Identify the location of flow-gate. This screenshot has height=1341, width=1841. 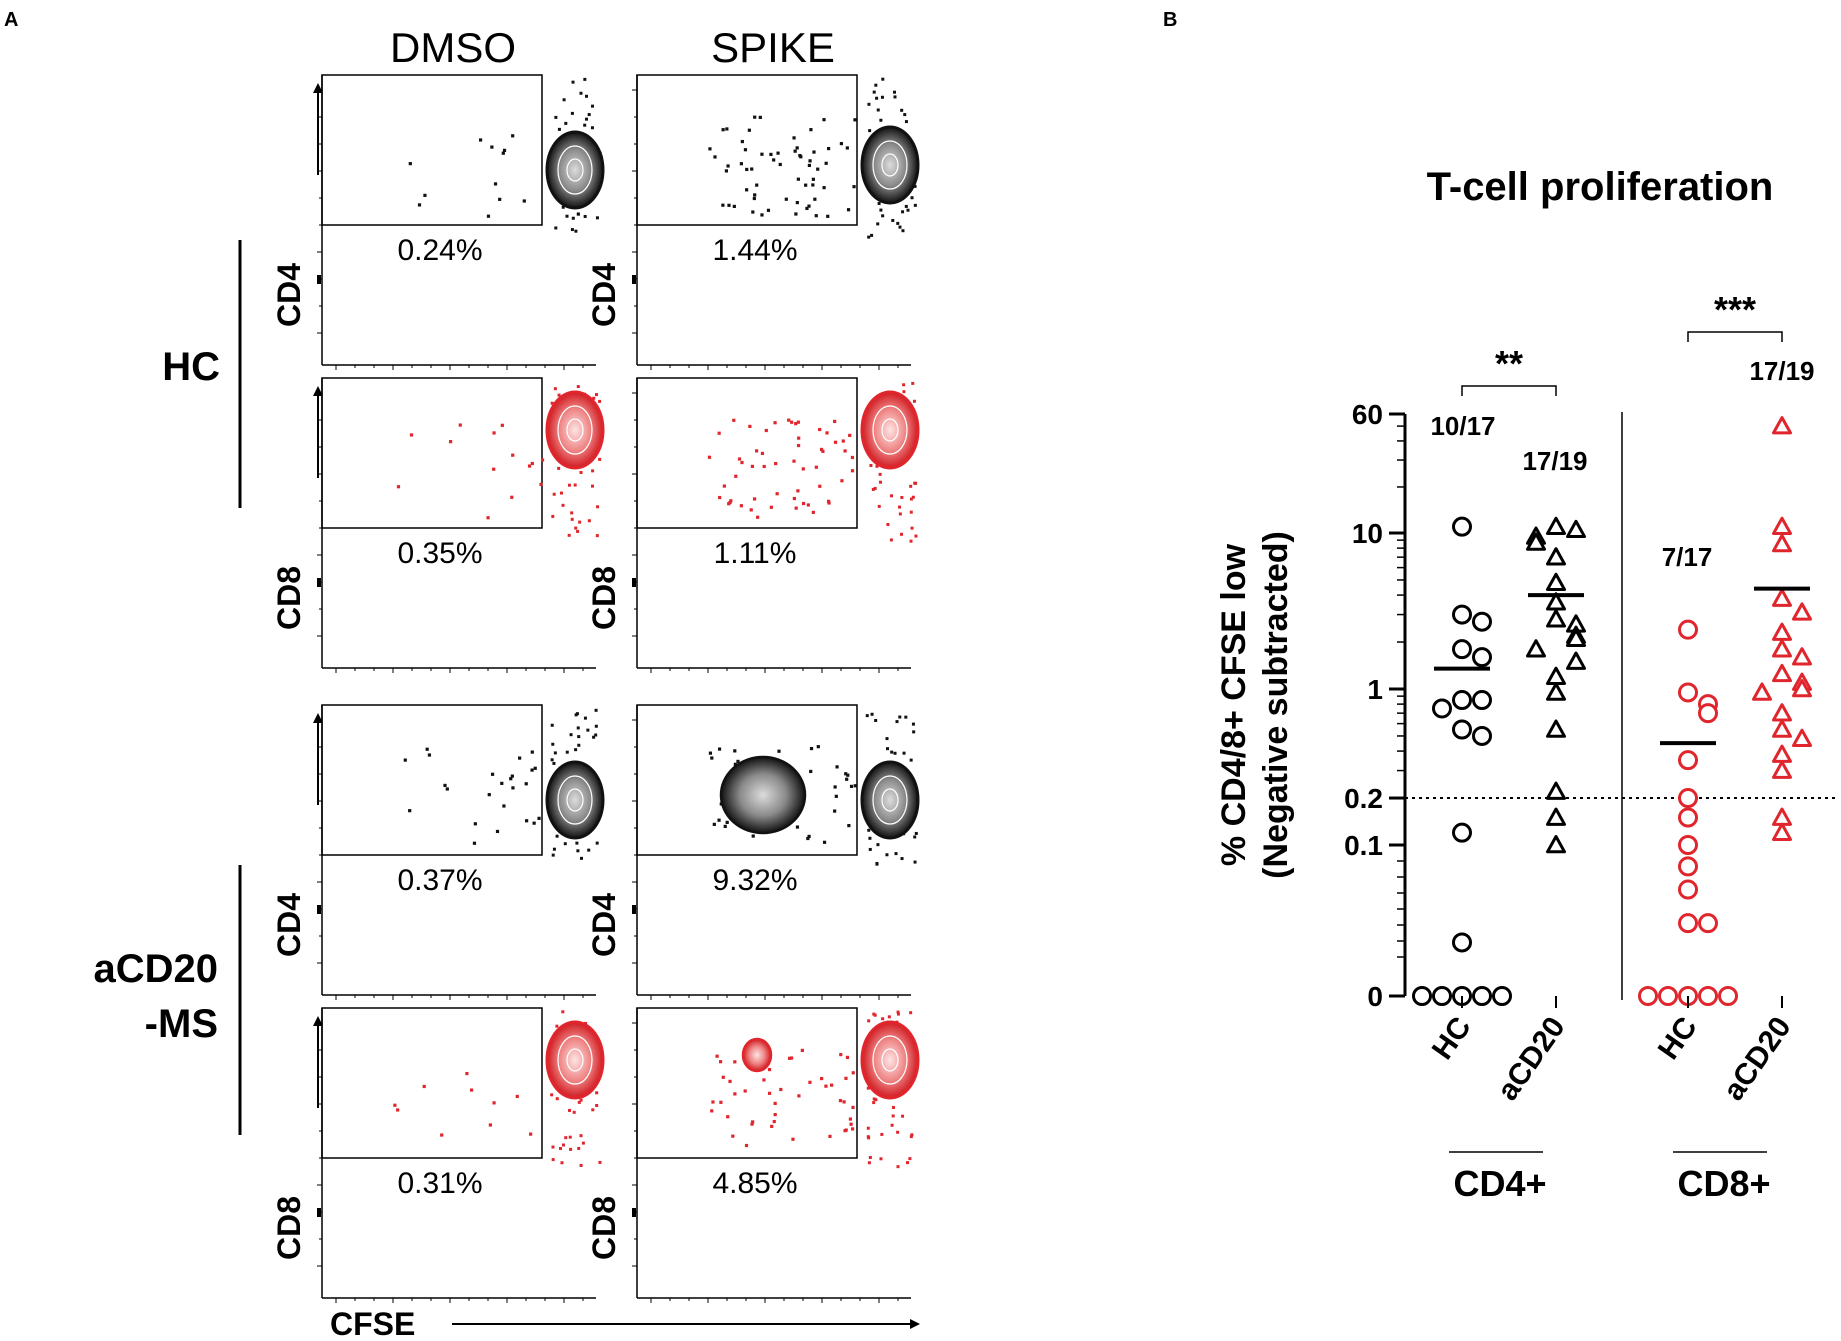
(432, 453).